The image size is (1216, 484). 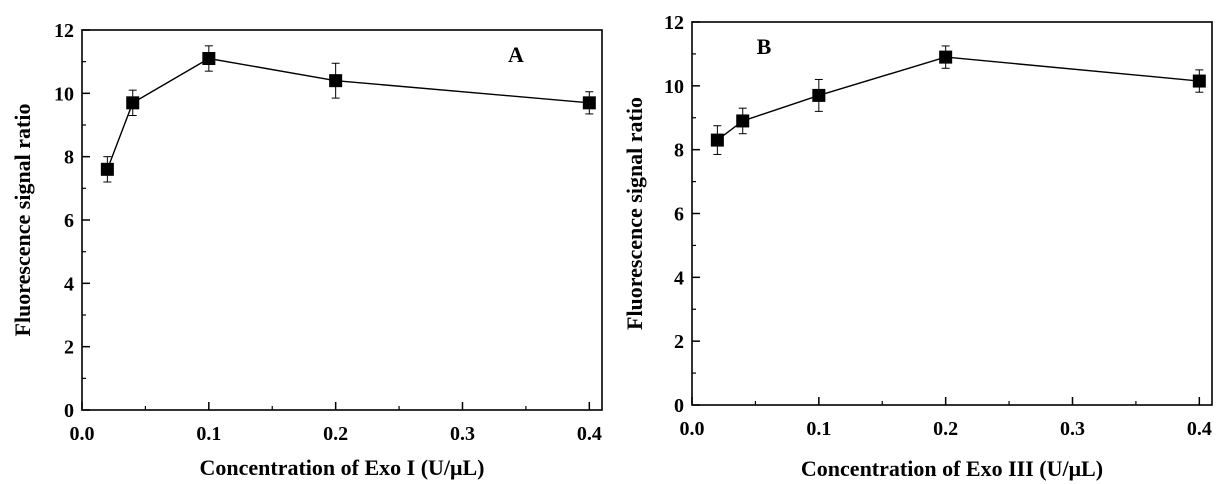 I want to click on panel-label: A, so click(x=516, y=54).